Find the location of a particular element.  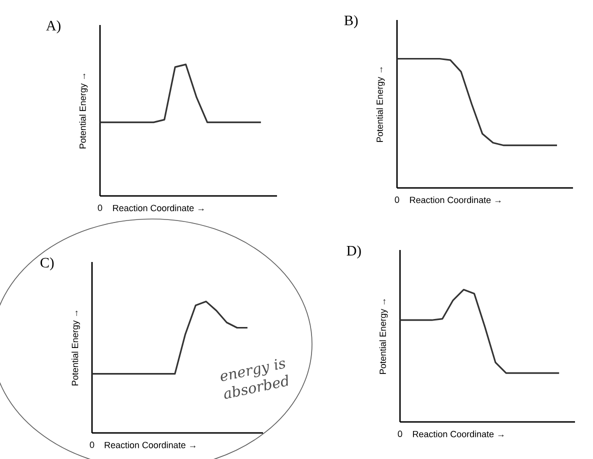

chart-title: B) is located at coordinates (351, 21).